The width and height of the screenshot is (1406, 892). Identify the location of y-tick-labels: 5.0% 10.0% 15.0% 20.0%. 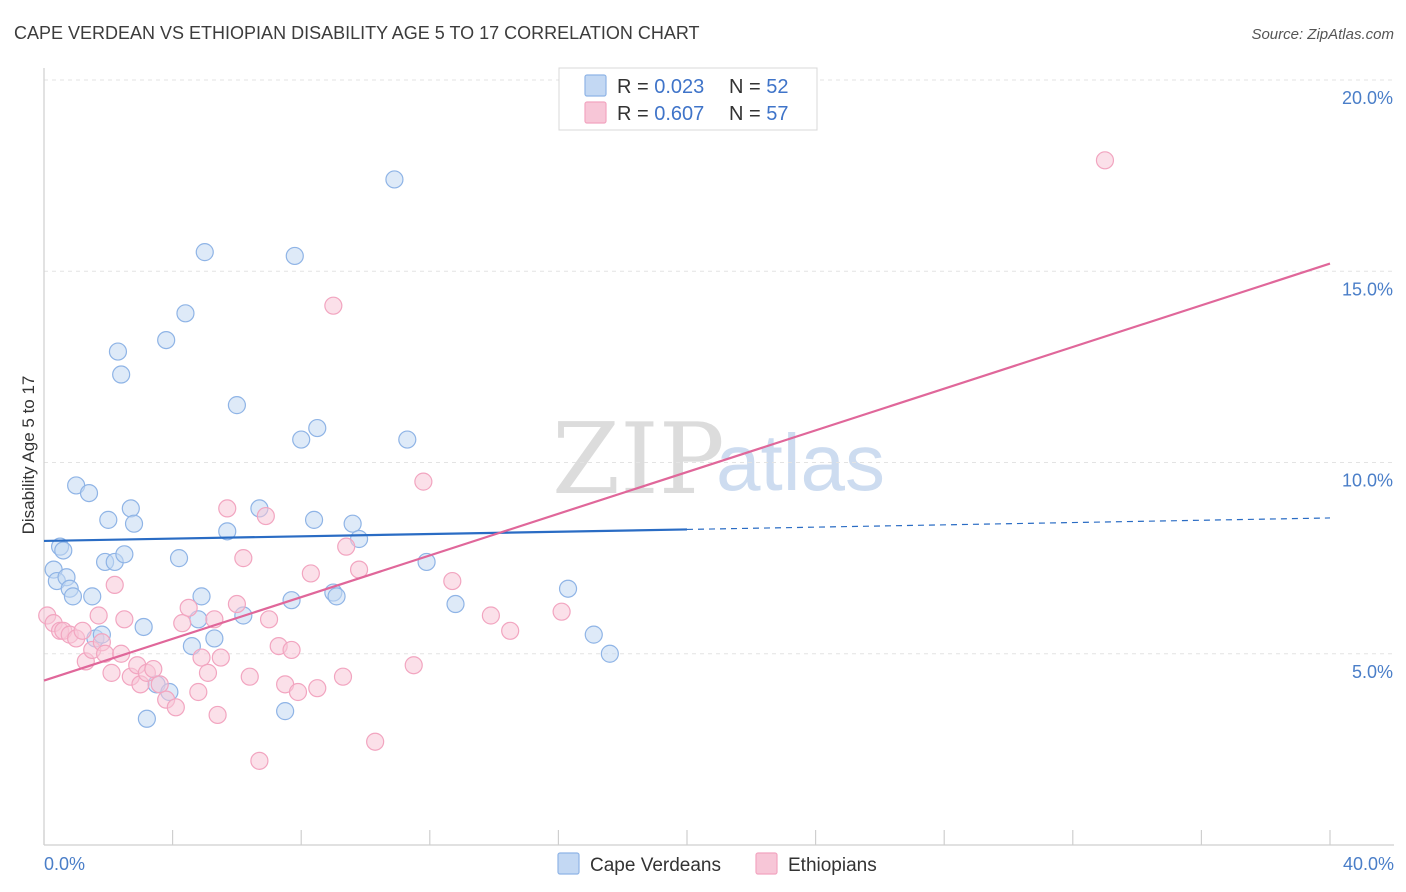
(1367, 385).